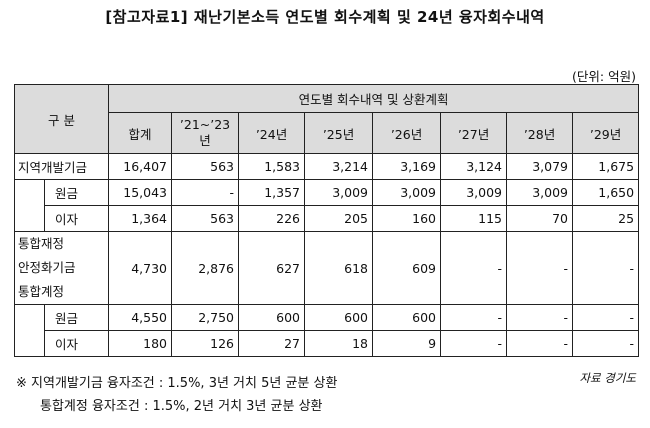 The image size is (650, 428). Describe the element at coordinates (606, 166) in the screenshot. I see `table-cell: 1,675` at that location.